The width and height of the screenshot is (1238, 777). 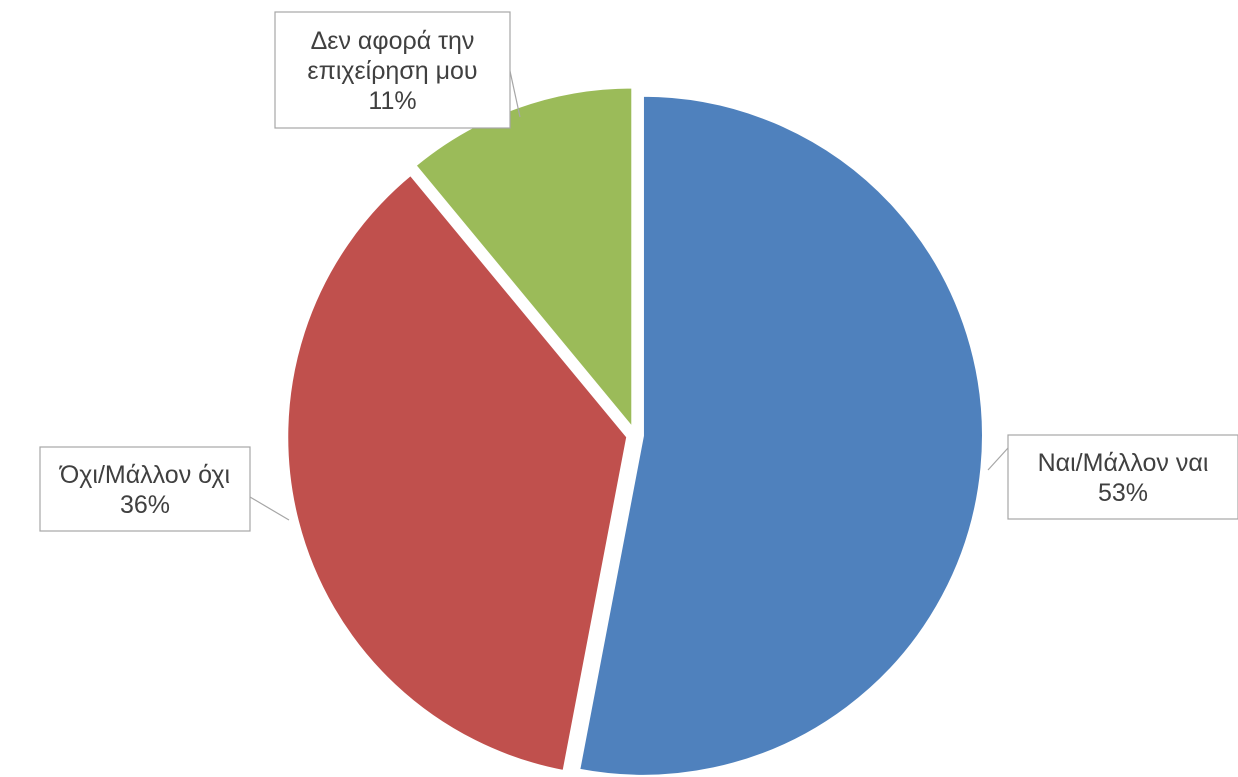 I want to click on label-category: Δεν αφορά την, so click(x=393, y=41).